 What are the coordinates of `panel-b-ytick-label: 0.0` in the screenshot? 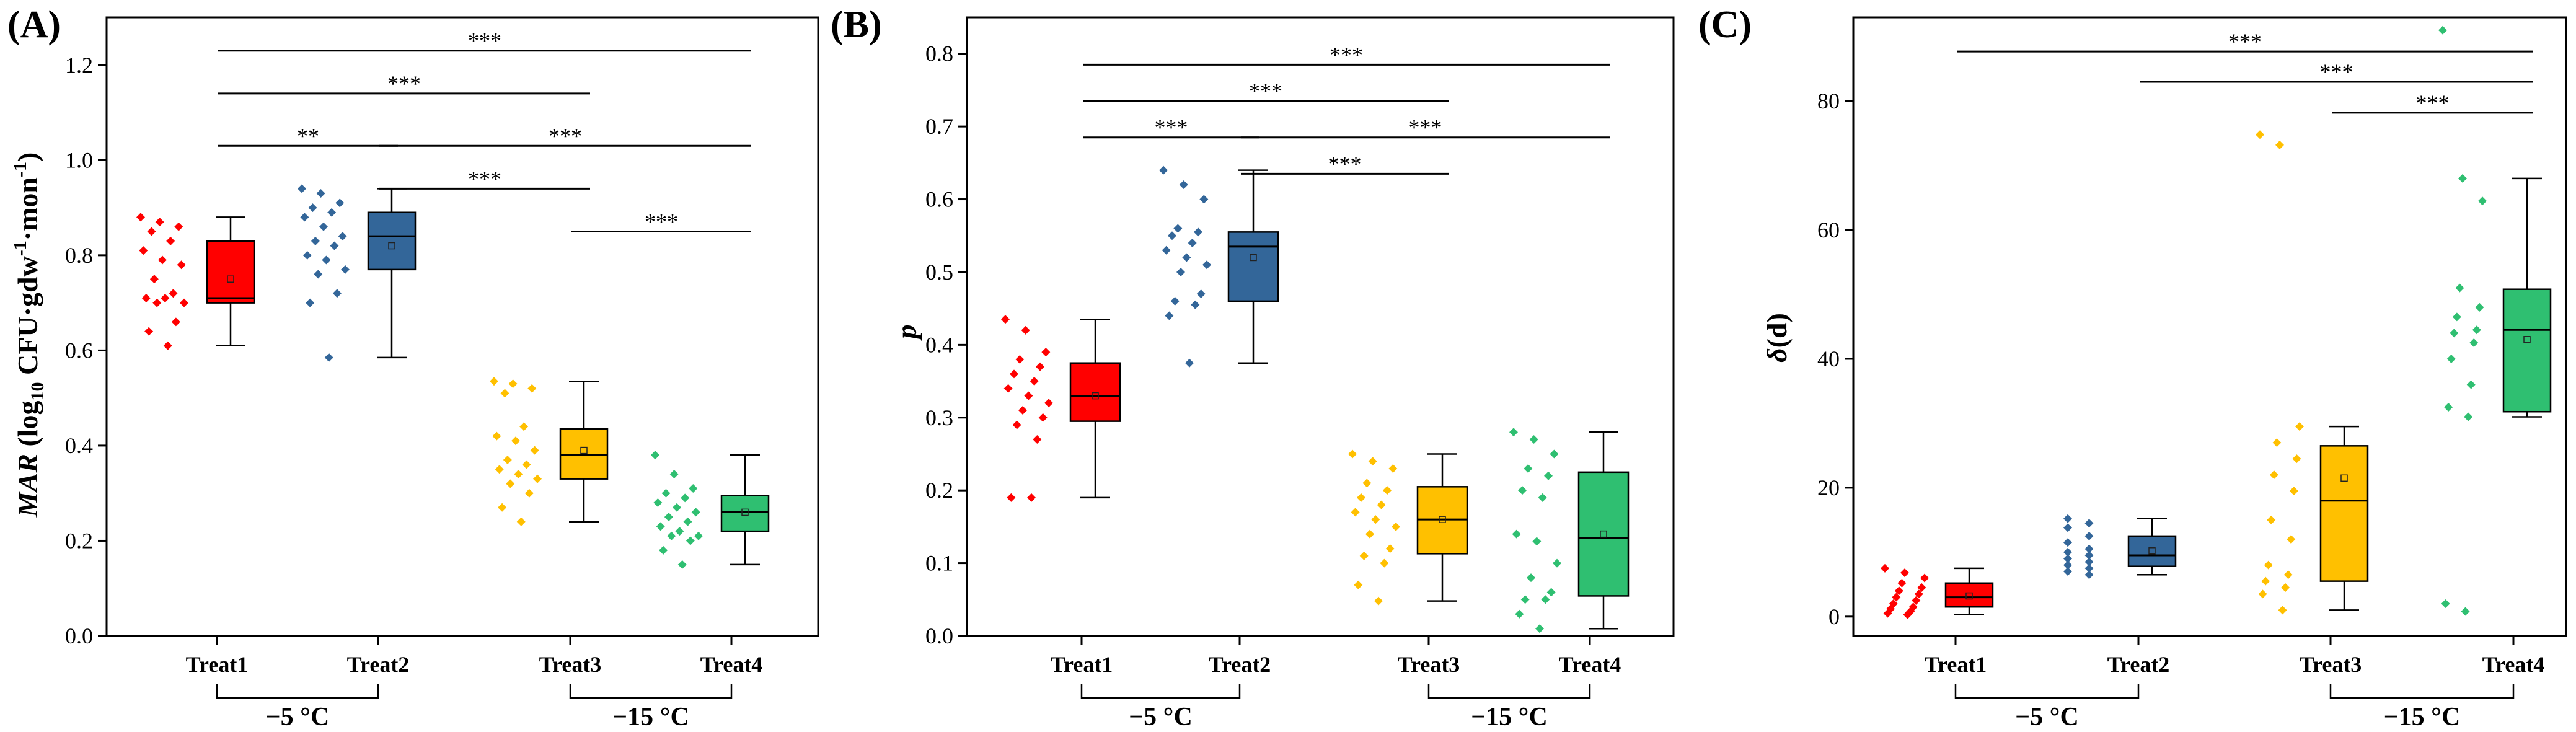 It's located at (939, 636).